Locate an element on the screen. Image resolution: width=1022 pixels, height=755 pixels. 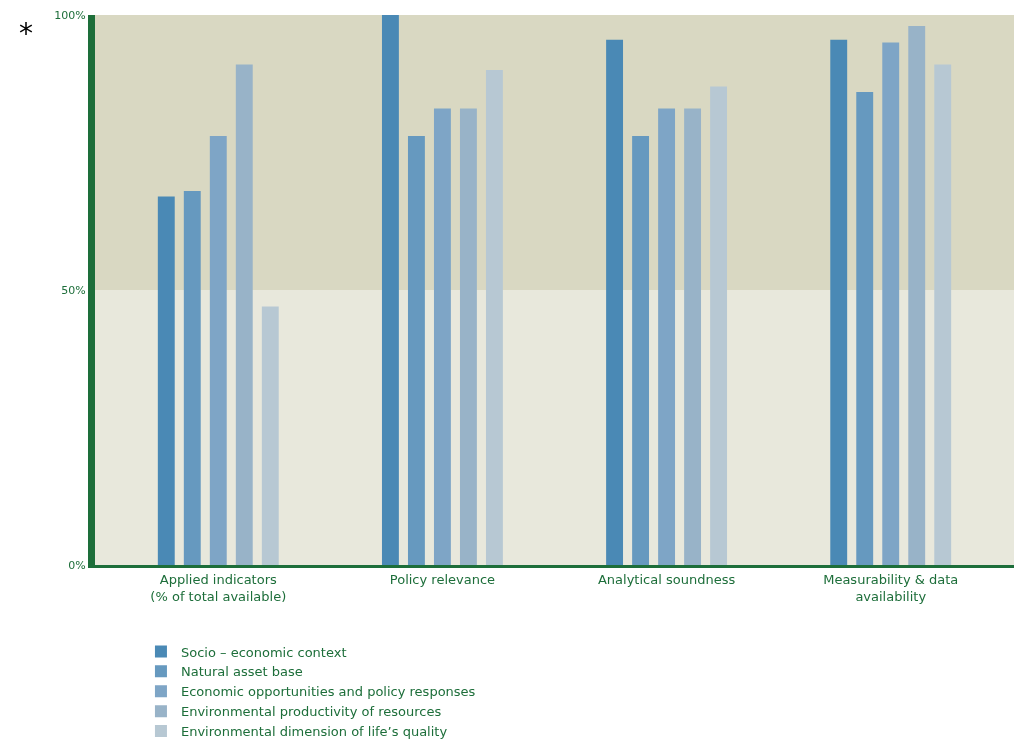
x-tick-label: Applied indicators (% of total available) is located at coordinates (218, 587).